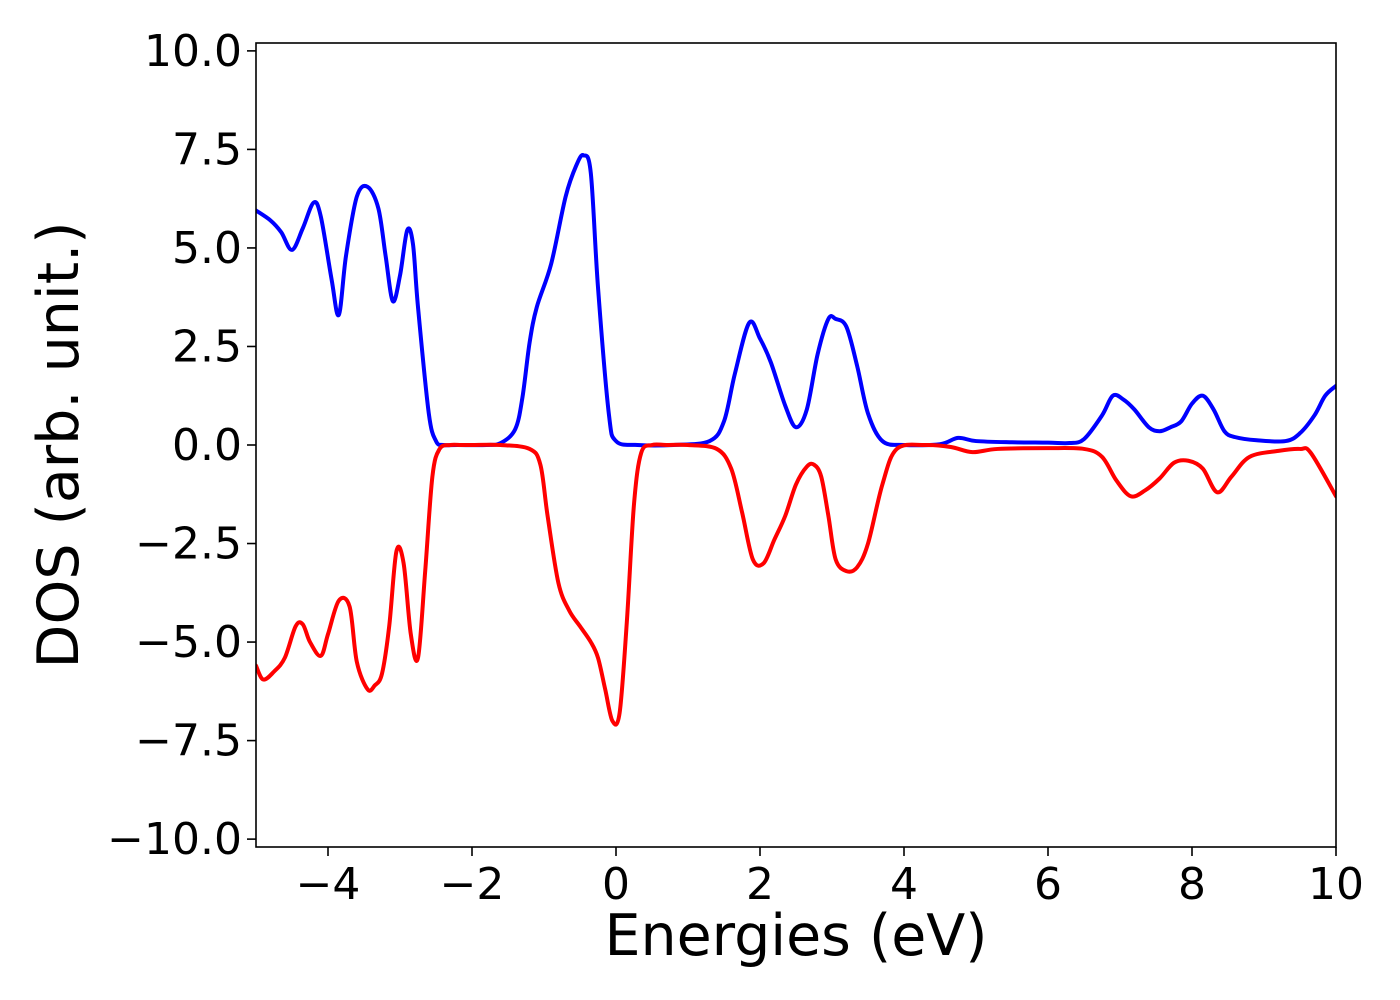  Describe the element at coordinates (193, 51) in the screenshot. I see `y-tick-label: 10.0` at that location.